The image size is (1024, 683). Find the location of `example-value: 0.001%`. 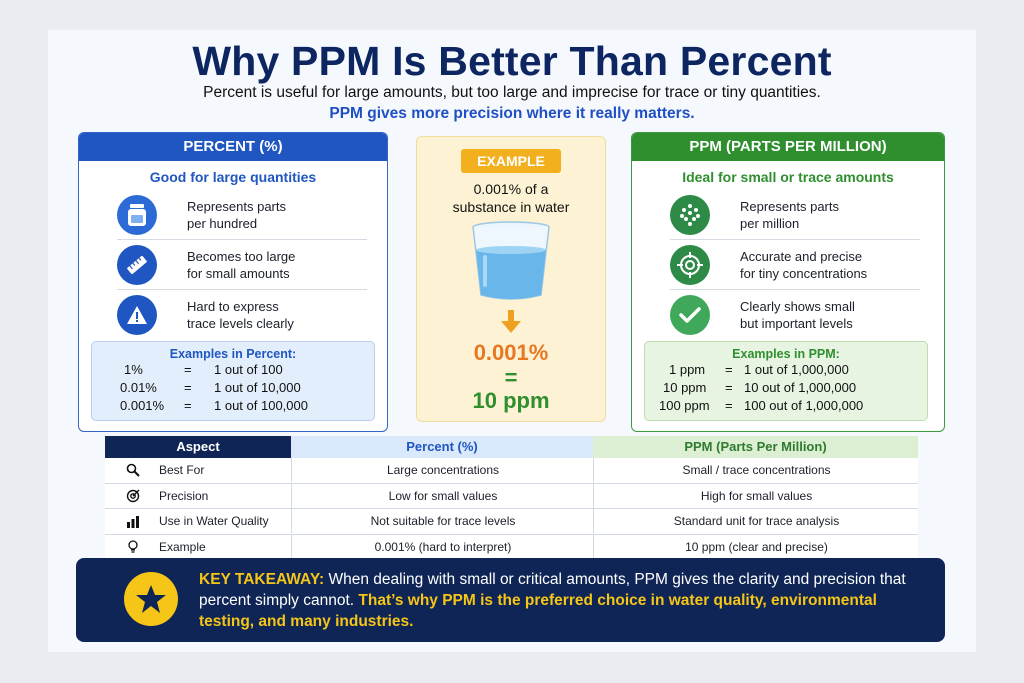

example-value: 0.001% is located at coordinates (142, 405).